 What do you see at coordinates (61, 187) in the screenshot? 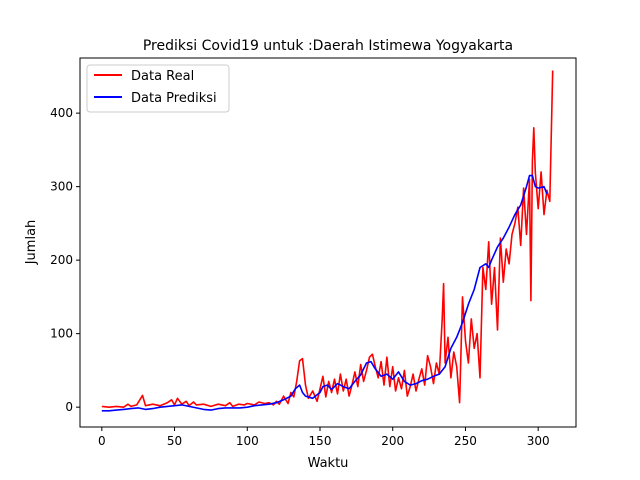
I see `y-tick-label: 300` at bounding box center [61, 187].